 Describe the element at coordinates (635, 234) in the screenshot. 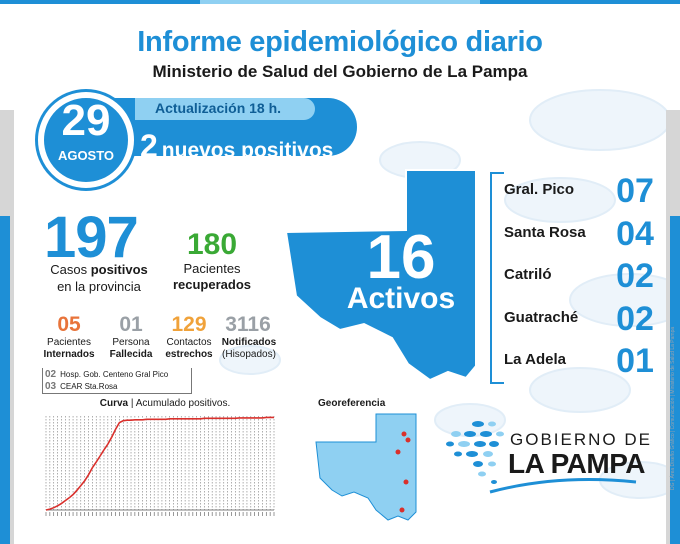

I see `locality-value: 04` at that location.